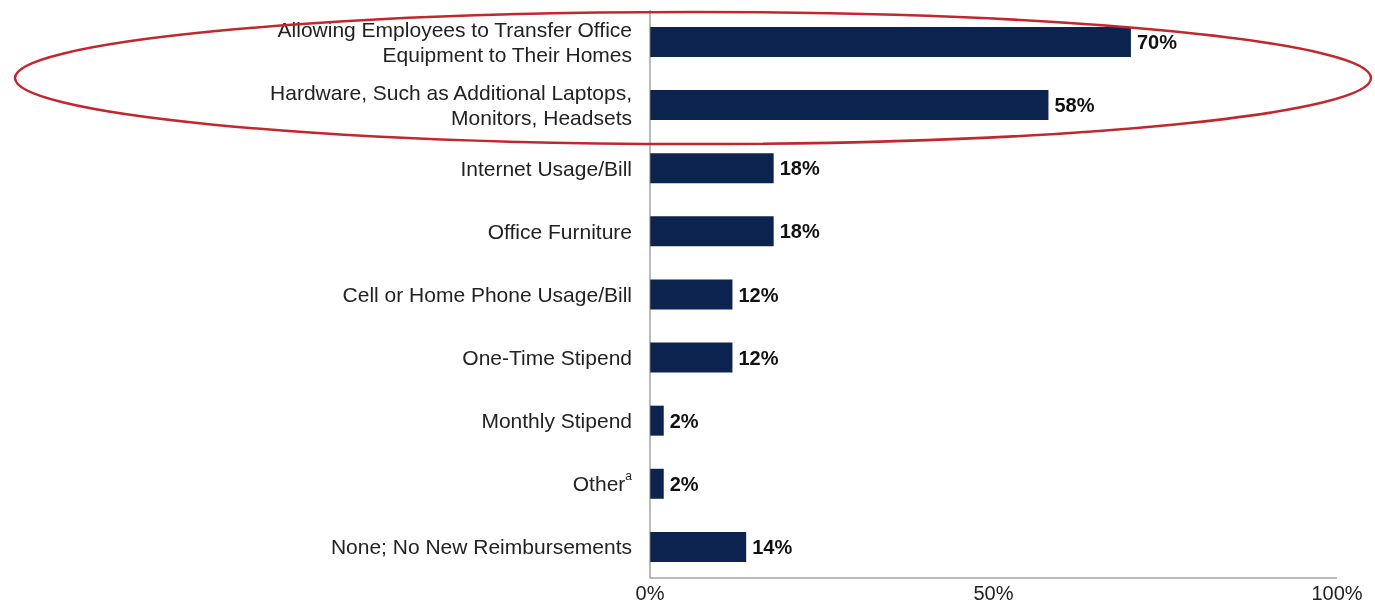  I want to click on x-tick-label: 50%, so click(993, 593).